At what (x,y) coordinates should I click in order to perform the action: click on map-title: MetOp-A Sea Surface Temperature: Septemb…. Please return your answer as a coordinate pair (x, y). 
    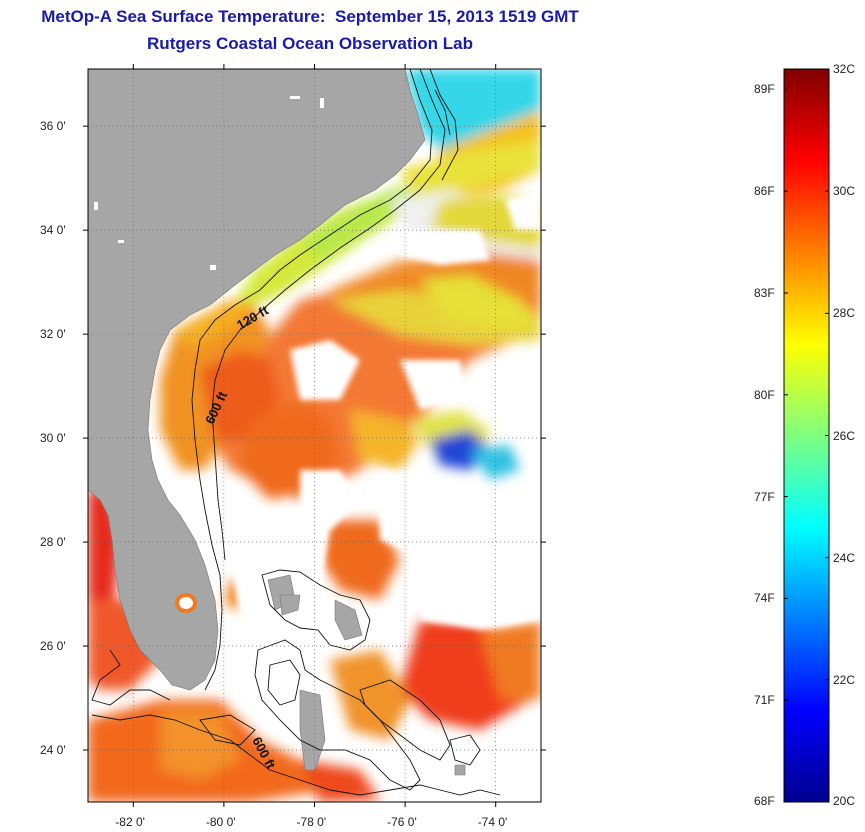
    Looking at the image, I should click on (310, 16).